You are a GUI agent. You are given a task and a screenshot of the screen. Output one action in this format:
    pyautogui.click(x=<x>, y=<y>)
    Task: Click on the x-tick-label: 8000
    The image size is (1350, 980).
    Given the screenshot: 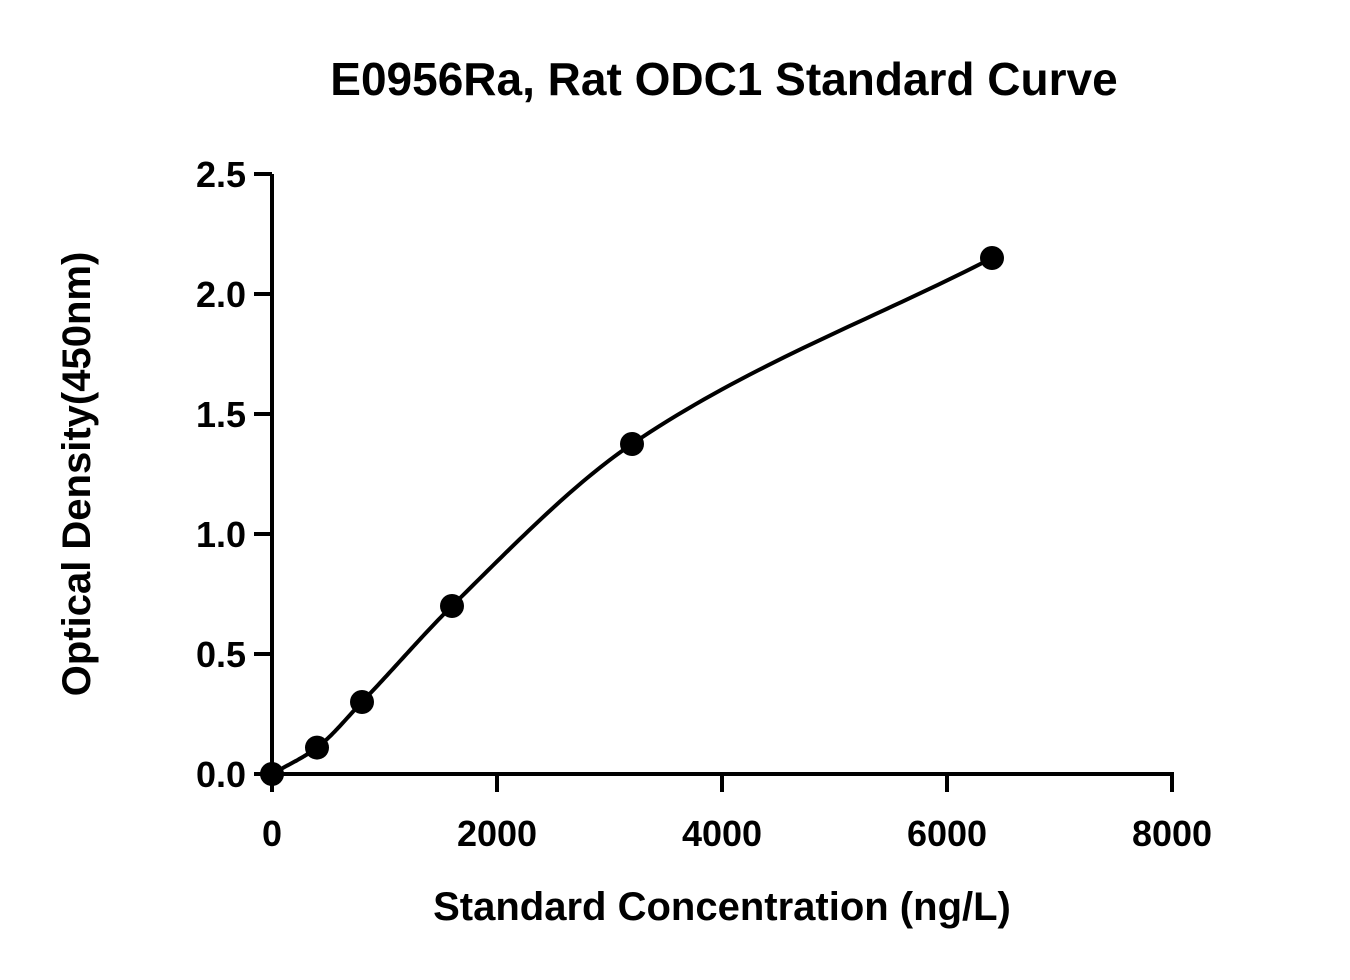 What is the action you would take?
    pyautogui.click(x=1172, y=833)
    